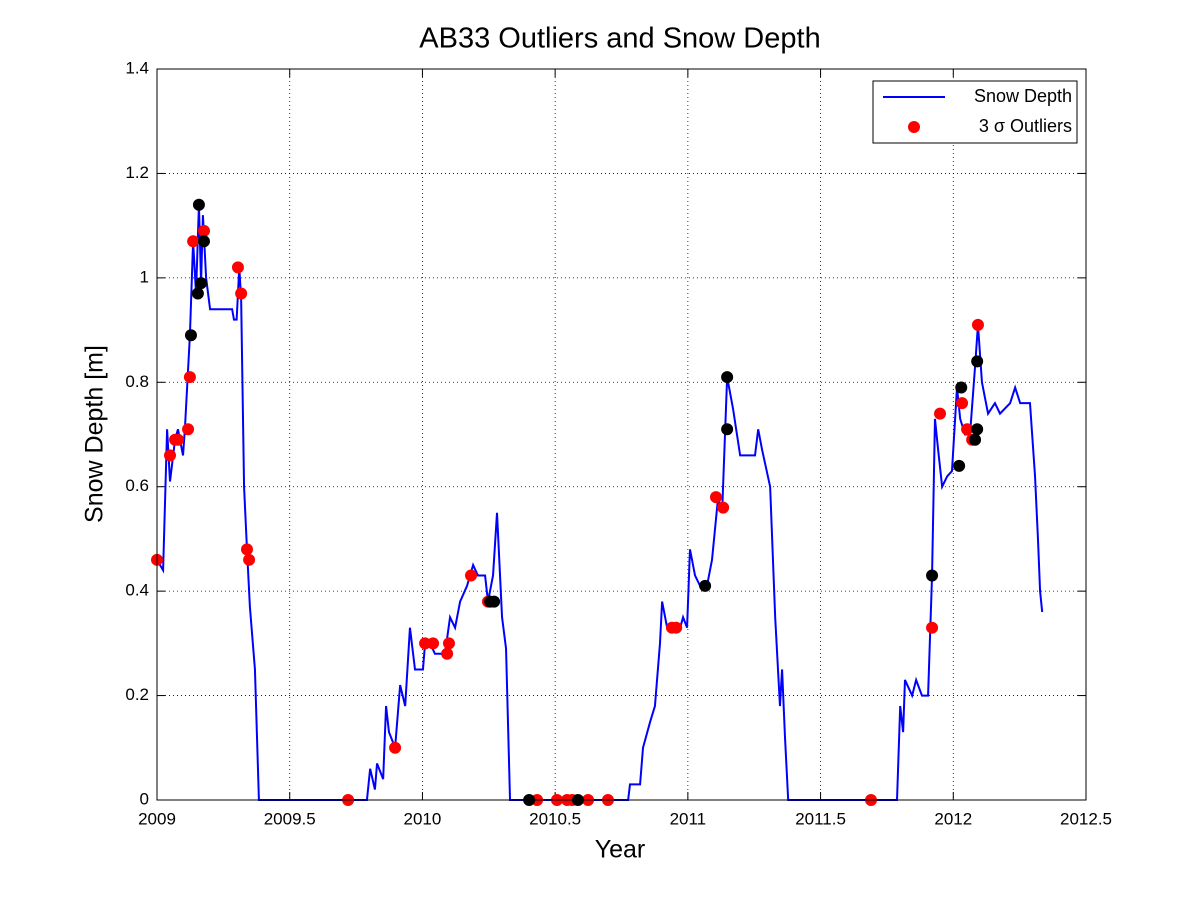 Image resolution: width=1200 pixels, height=900 pixels. What do you see at coordinates (914, 127) in the screenshot?
I see `legend-marker` at bounding box center [914, 127].